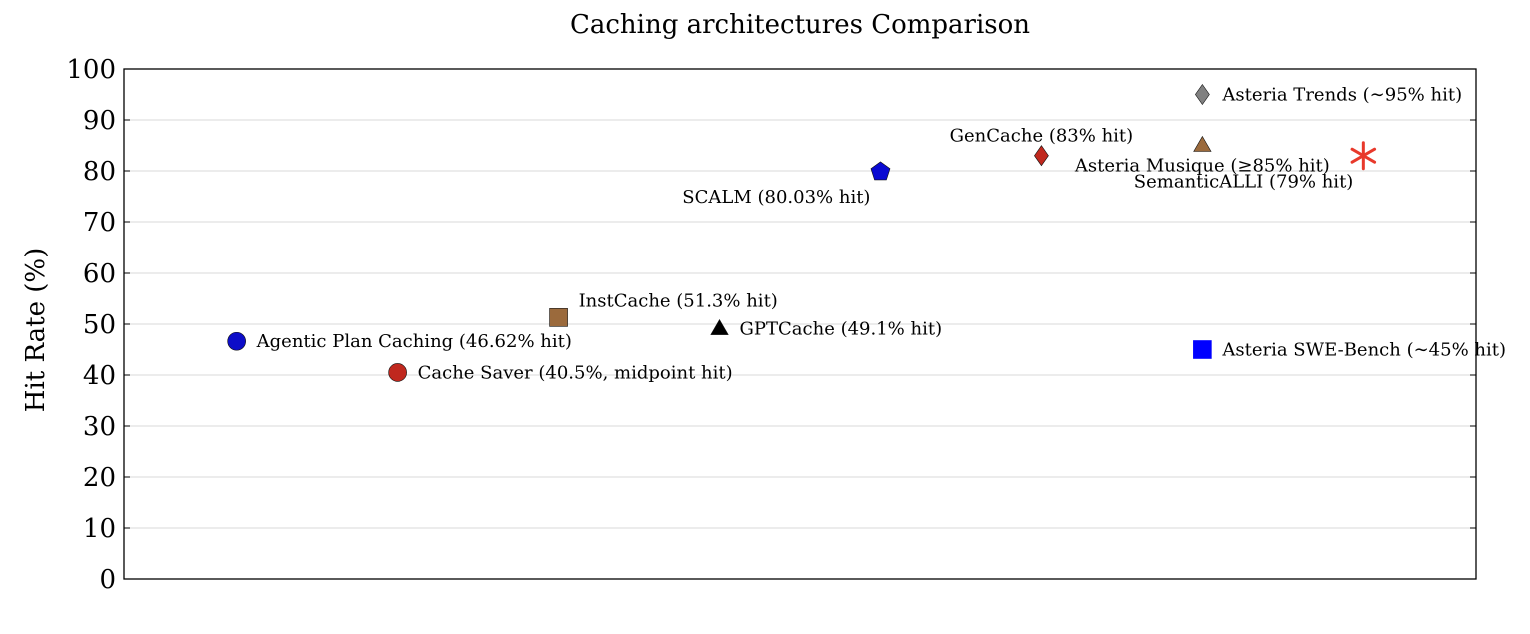 Image resolution: width=1530 pixels, height=634 pixels. I want to click on point-label: Cache Saver (40.5%, midpoint hit), so click(575, 372).